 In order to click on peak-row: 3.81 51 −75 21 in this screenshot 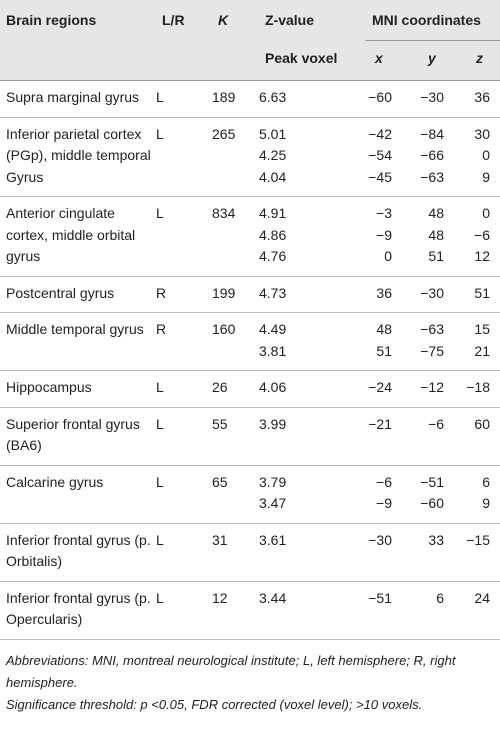, I will do `click(379, 352)`.